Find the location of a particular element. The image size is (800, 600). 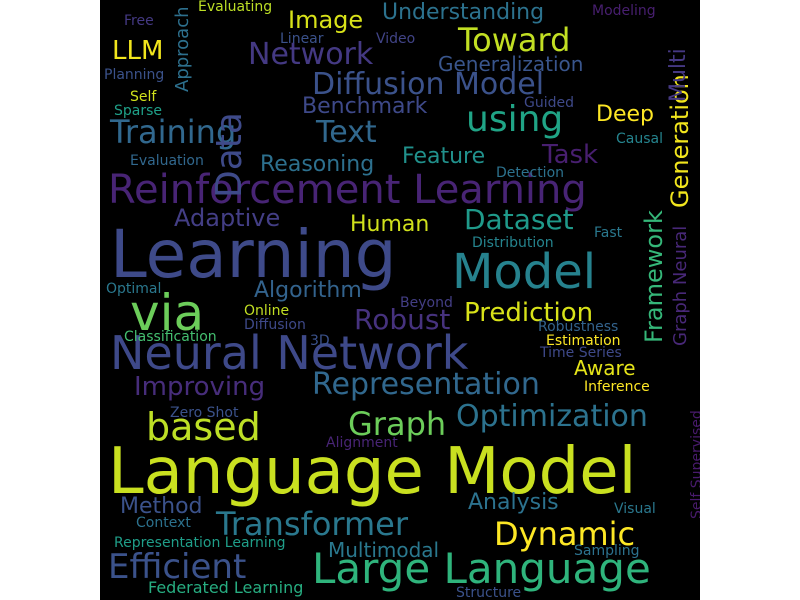

word-optimal: Optimal is located at coordinates (134, 289).